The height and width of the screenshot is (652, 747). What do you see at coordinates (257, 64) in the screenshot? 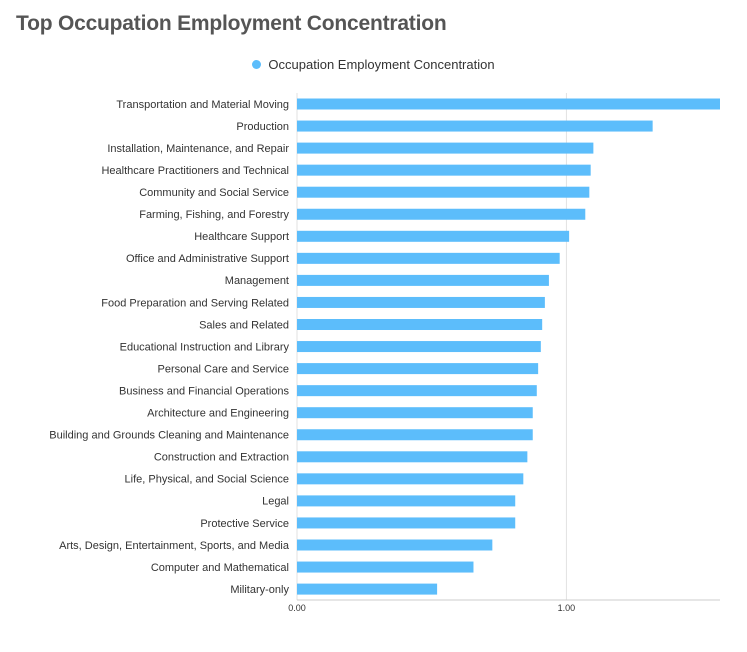
I see `legend-marker` at bounding box center [257, 64].